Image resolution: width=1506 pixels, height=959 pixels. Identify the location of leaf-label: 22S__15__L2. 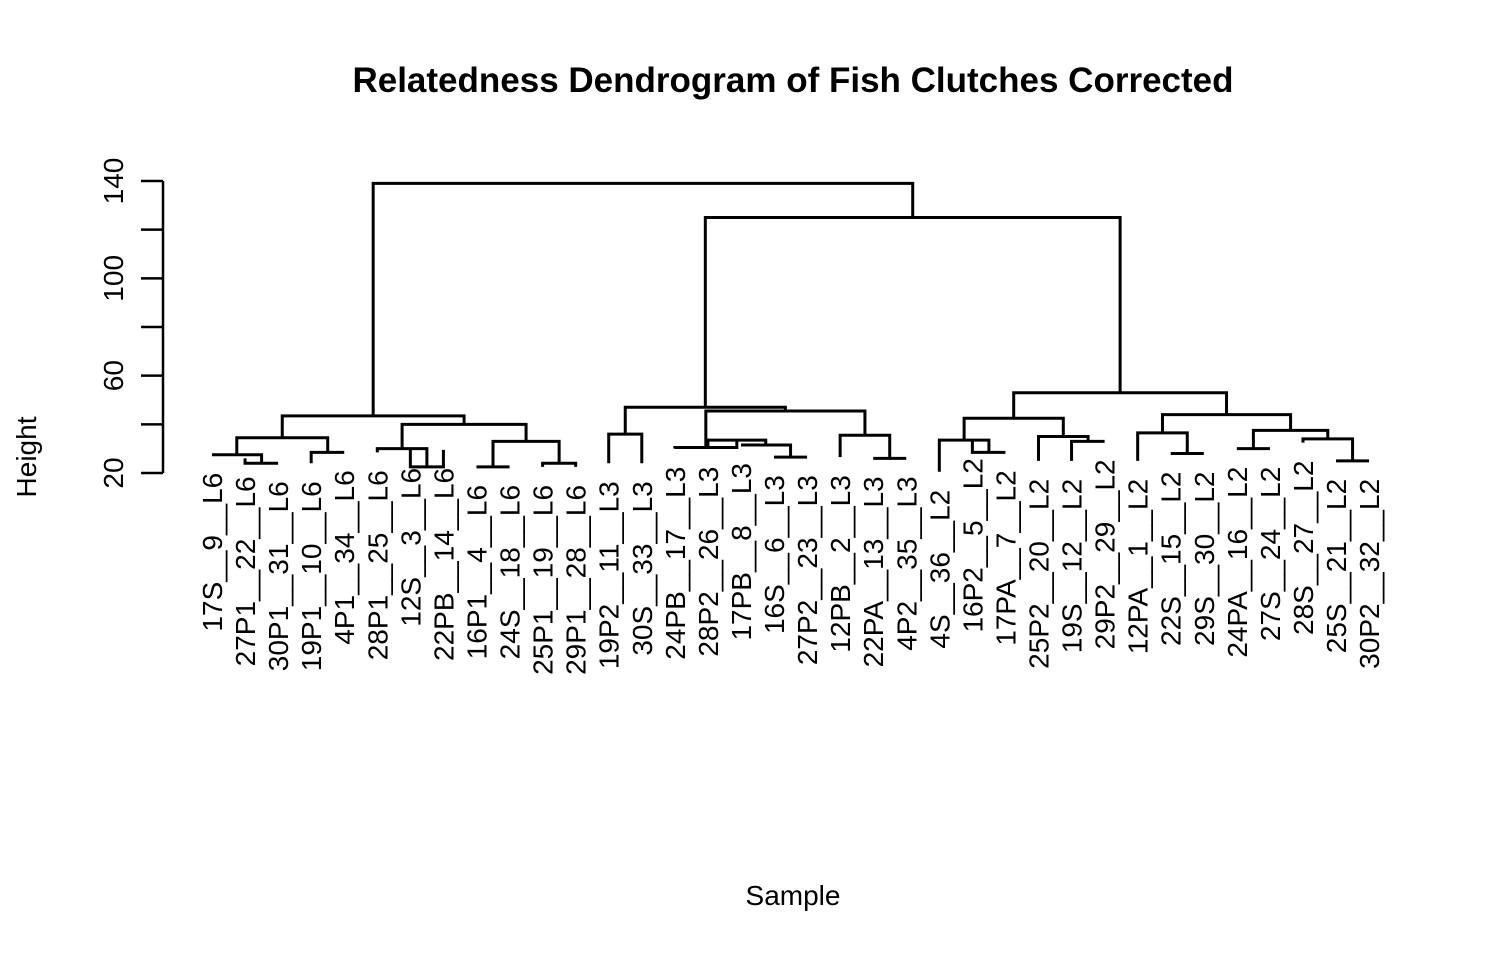
(1171, 559).